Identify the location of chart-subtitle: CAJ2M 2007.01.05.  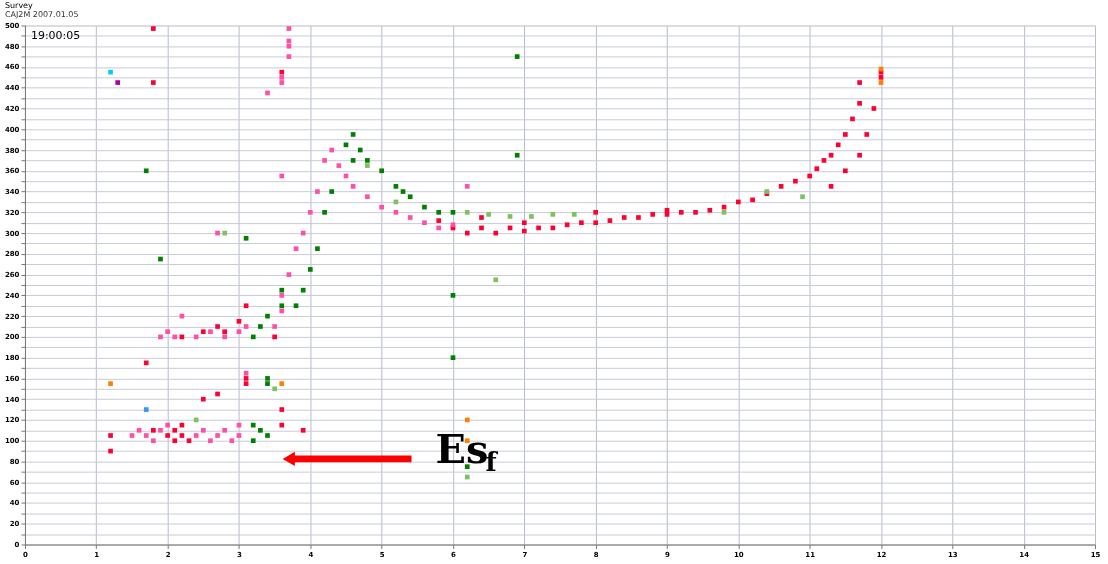
(41, 15).